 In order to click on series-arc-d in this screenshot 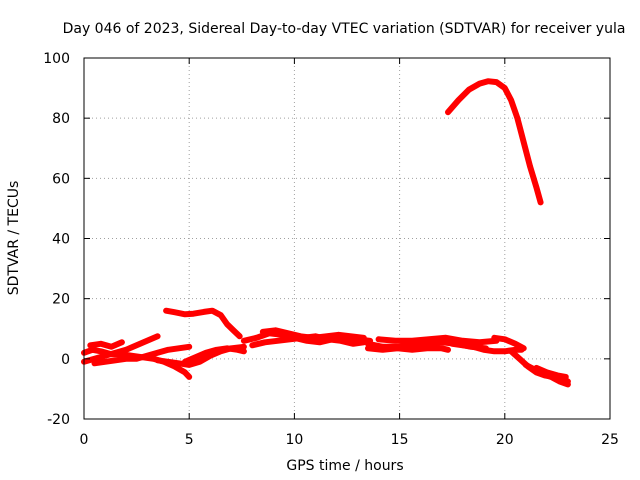, I will do `click(142, 355)`.